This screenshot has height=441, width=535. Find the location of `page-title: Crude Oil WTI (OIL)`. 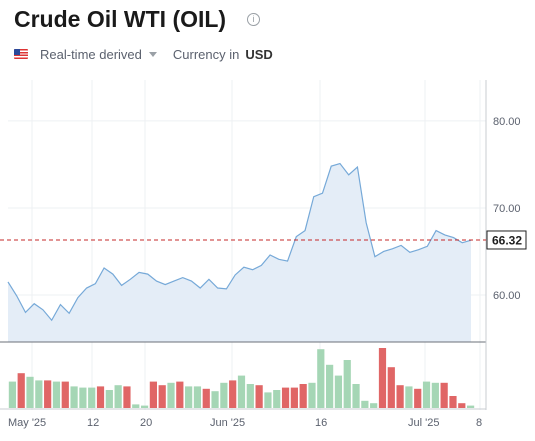

page-title: Crude Oil WTI (OIL) is located at coordinates (120, 19).